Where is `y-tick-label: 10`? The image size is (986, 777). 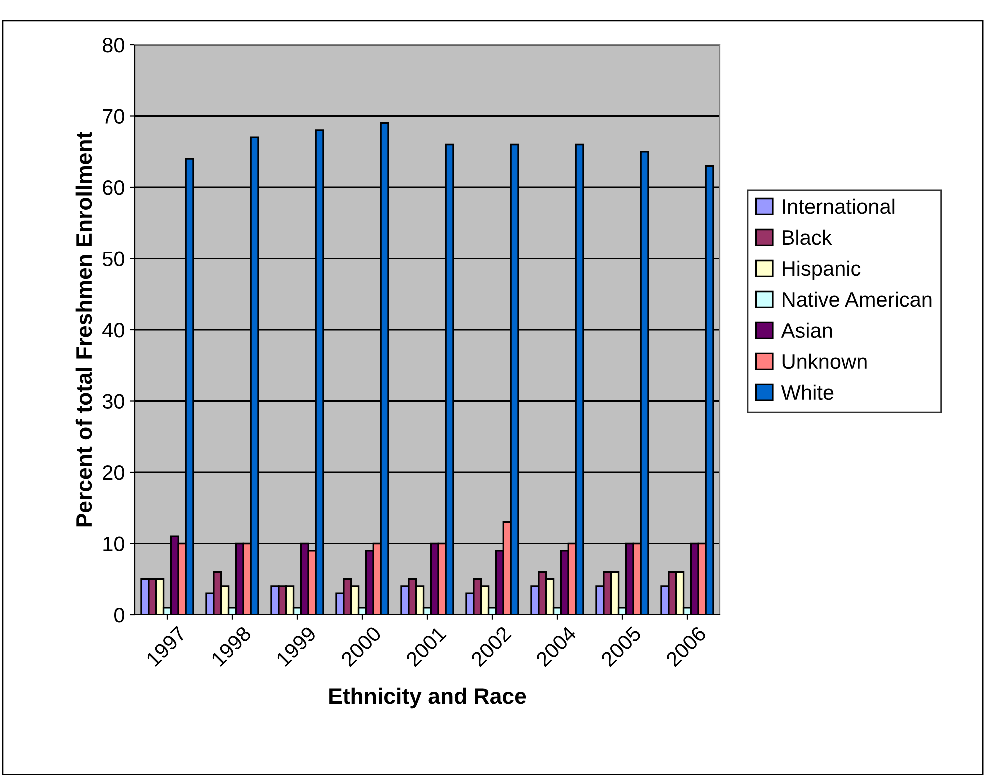
y-tick-label: 10 is located at coordinates (114, 544).